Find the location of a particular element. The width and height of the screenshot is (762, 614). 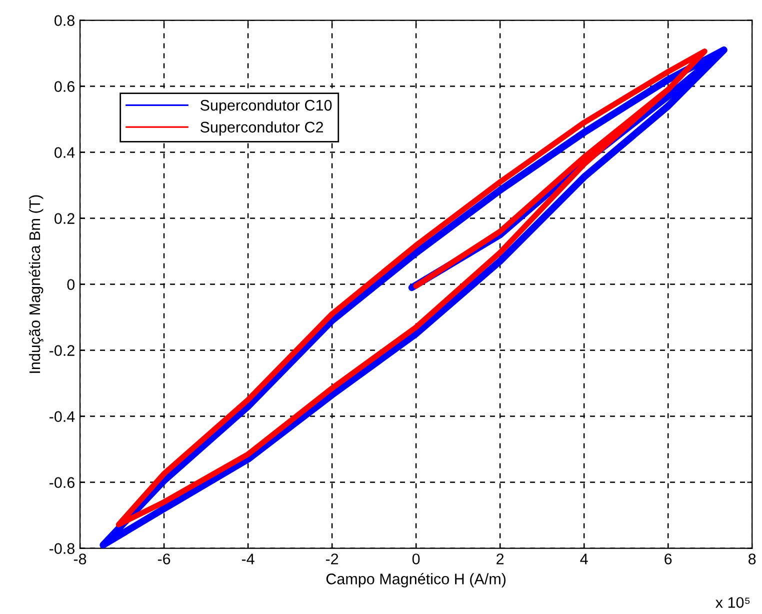

y-tick-label: -0.4 is located at coordinates (62, 416).